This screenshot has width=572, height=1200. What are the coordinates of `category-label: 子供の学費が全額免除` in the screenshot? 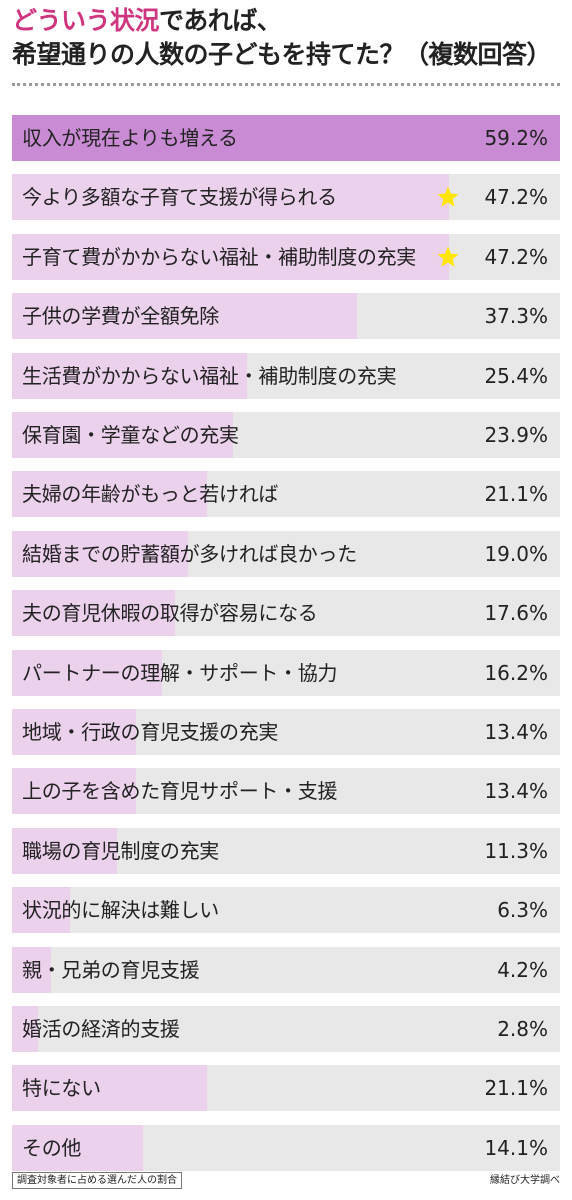 It's located at (120, 316).